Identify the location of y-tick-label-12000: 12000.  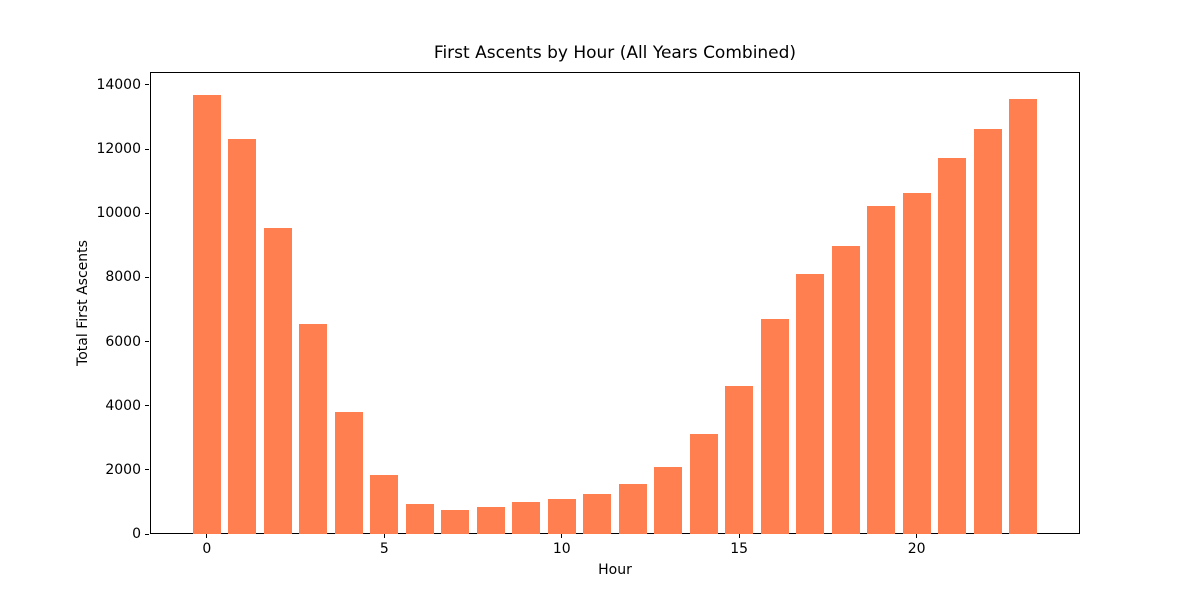
(118, 149).